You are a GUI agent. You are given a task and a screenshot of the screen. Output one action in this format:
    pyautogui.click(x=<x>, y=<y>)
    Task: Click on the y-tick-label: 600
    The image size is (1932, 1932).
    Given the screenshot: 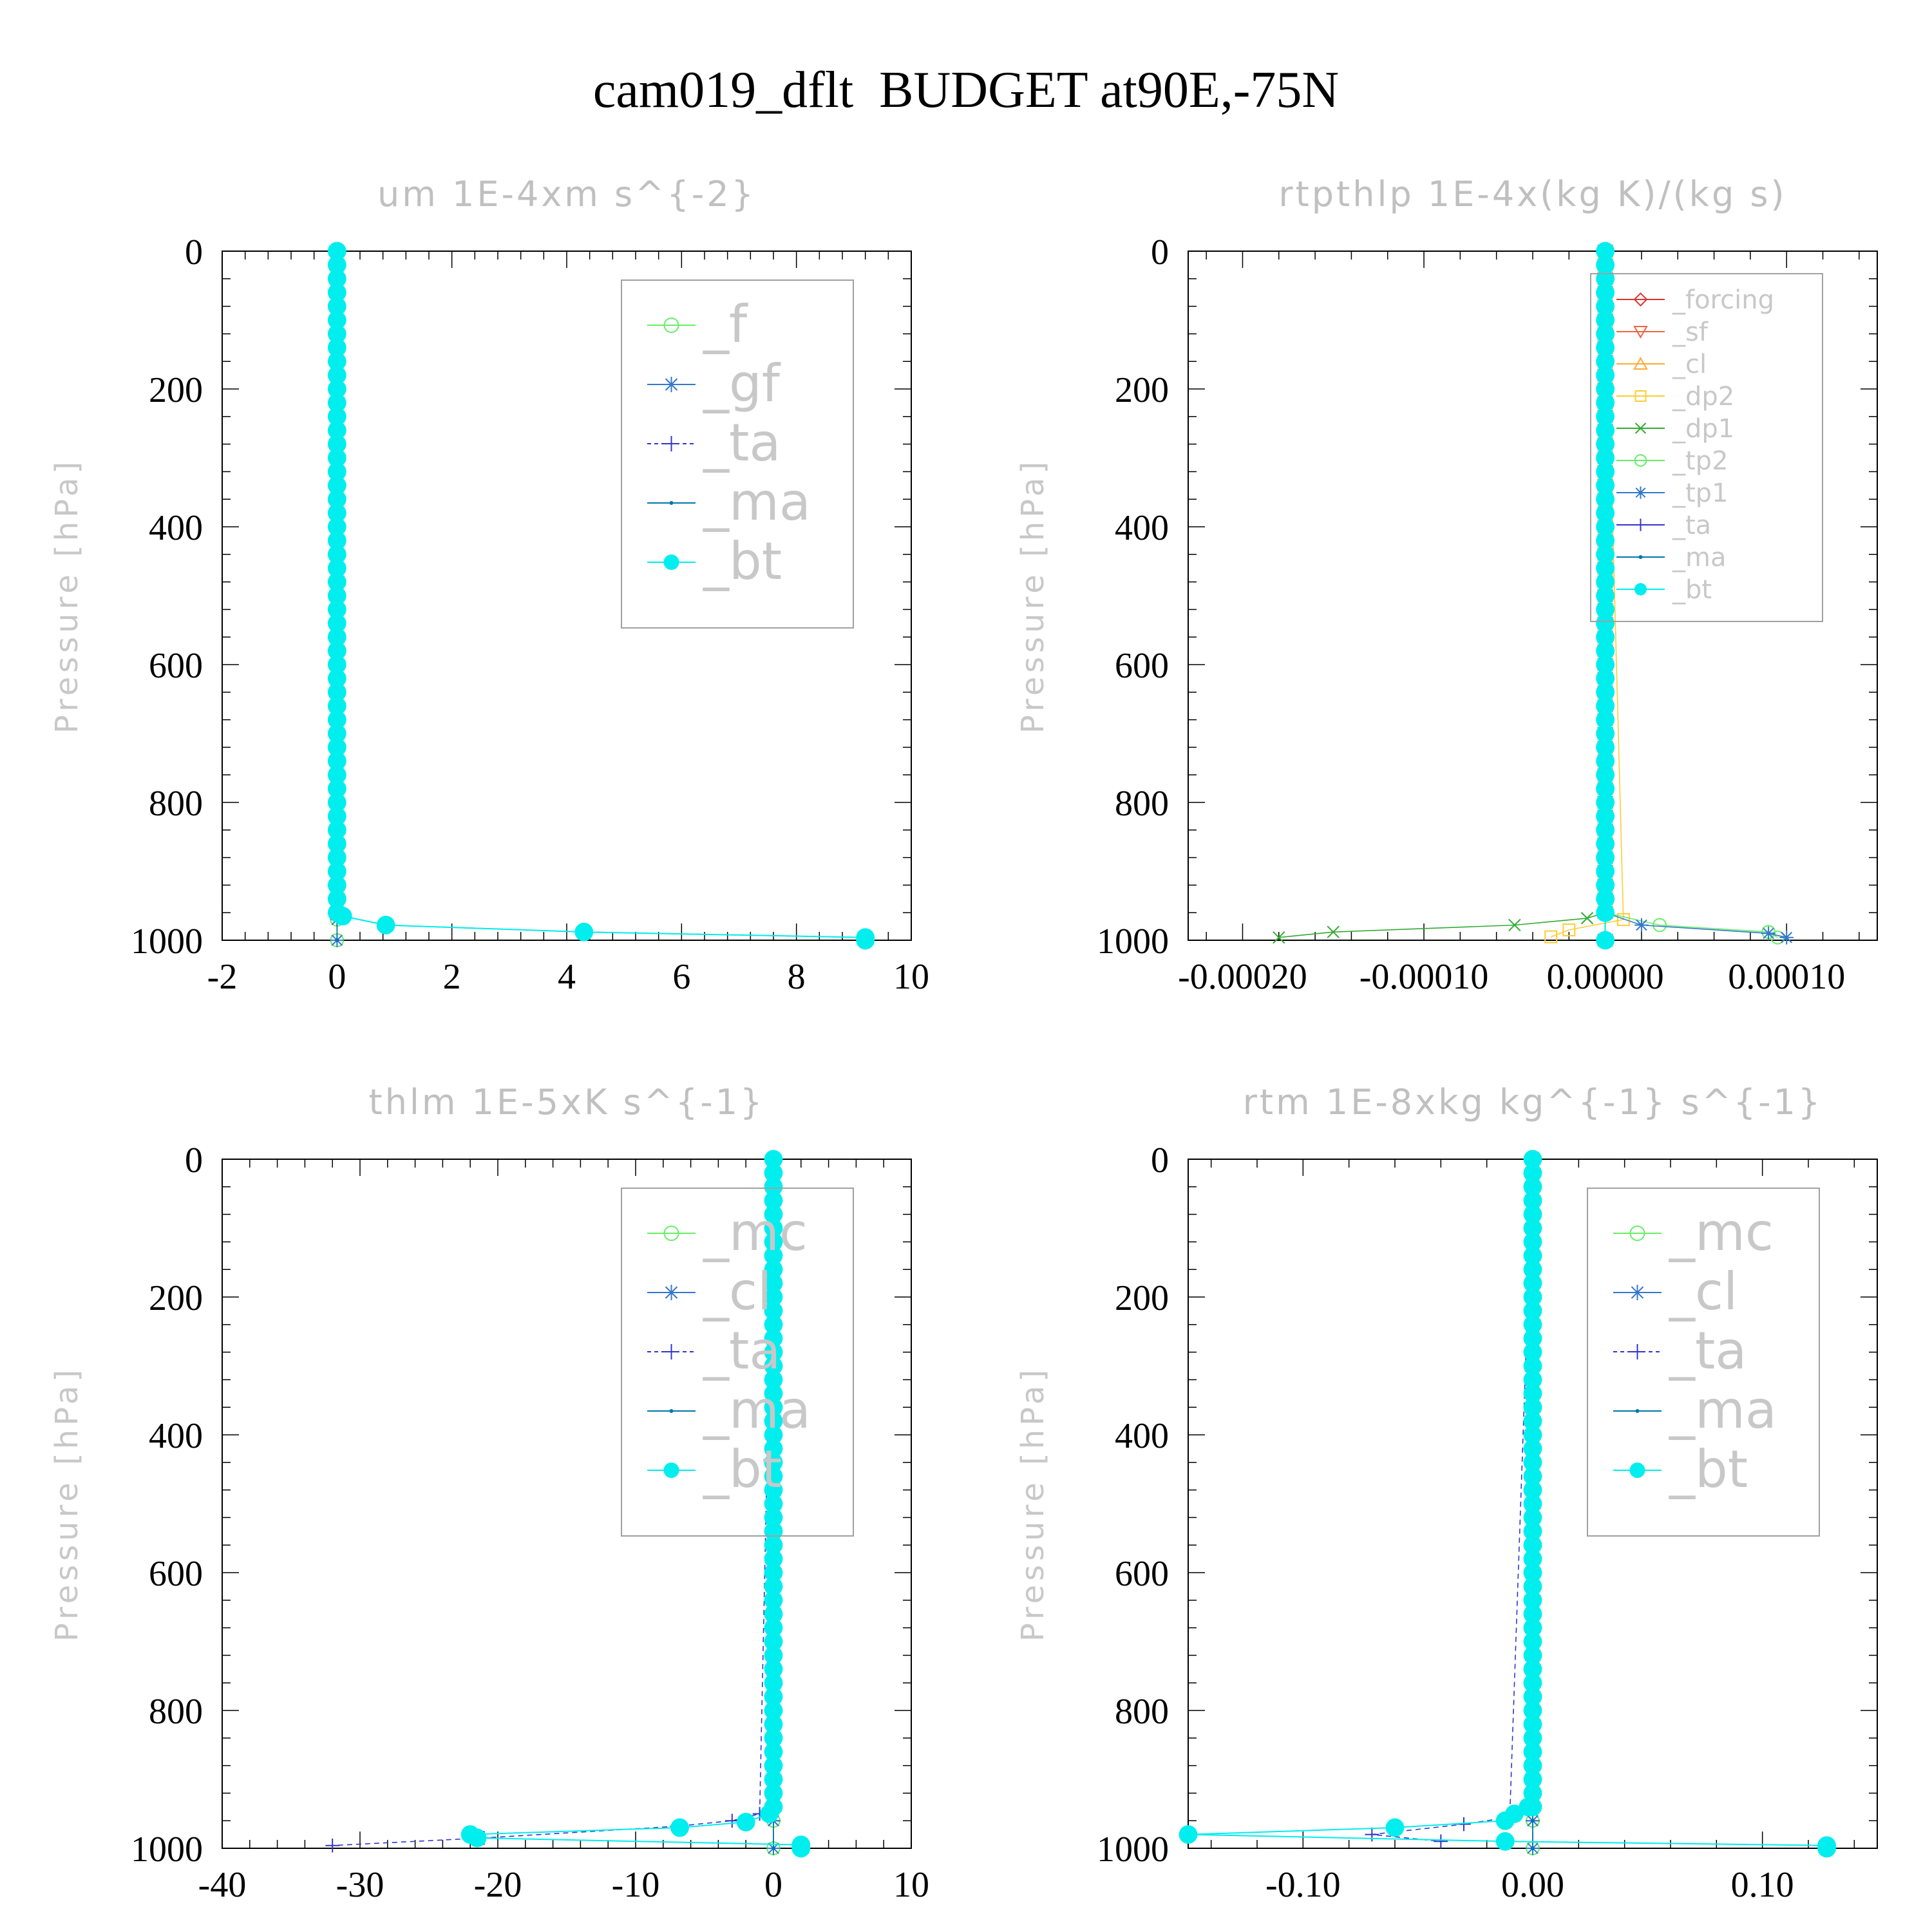 What is the action you would take?
    pyautogui.click(x=1142, y=666)
    